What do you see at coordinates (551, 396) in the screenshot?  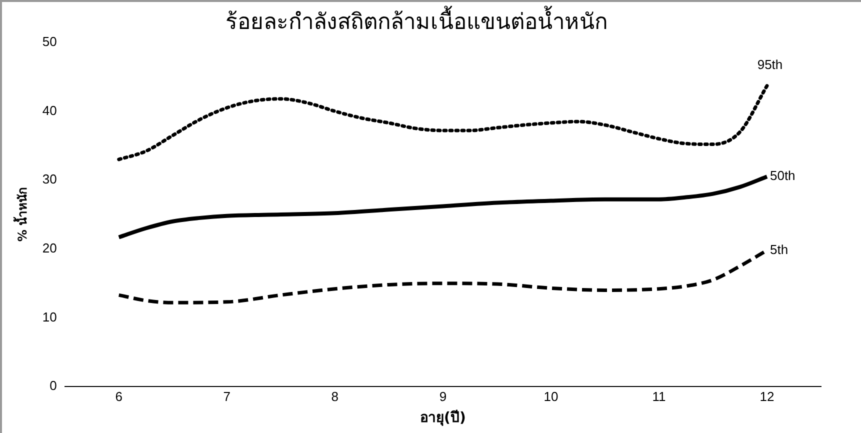 I see `x-tick-label: 10` at bounding box center [551, 396].